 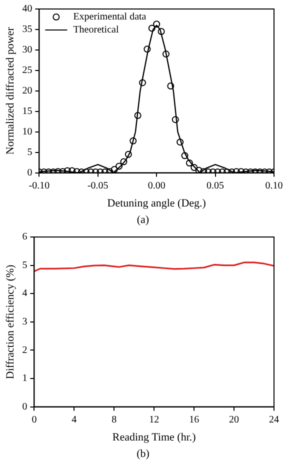 What do you see at coordinates (154, 420) in the screenshot?
I see `x-tick-label: 12` at bounding box center [154, 420].